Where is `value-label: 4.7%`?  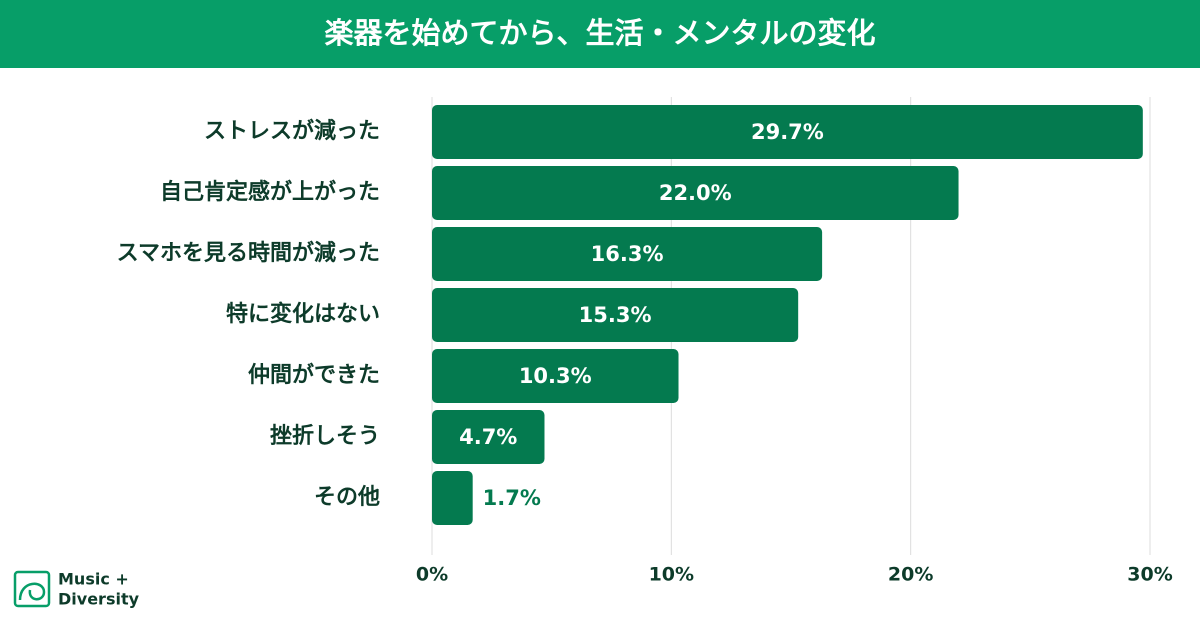 value-label: 4.7% is located at coordinates (488, 437).